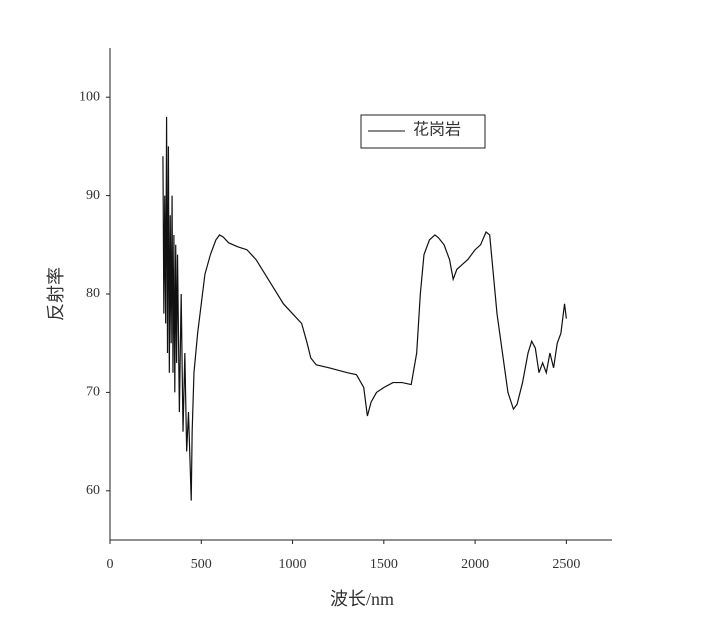  I want to click on x-tick-label: 0, so click(110, 564).